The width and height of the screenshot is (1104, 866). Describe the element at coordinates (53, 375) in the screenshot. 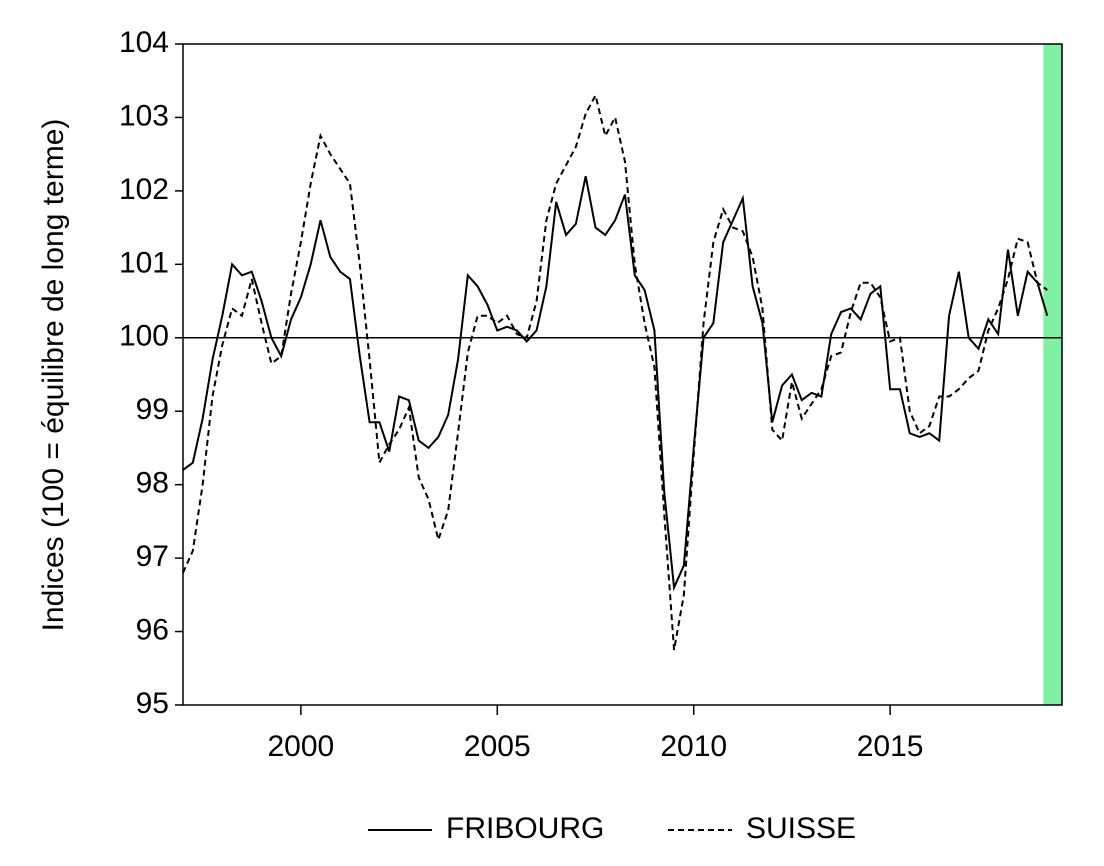

I see `y-axis-label: Indices (100 = équilibre de long terme)` at that location.